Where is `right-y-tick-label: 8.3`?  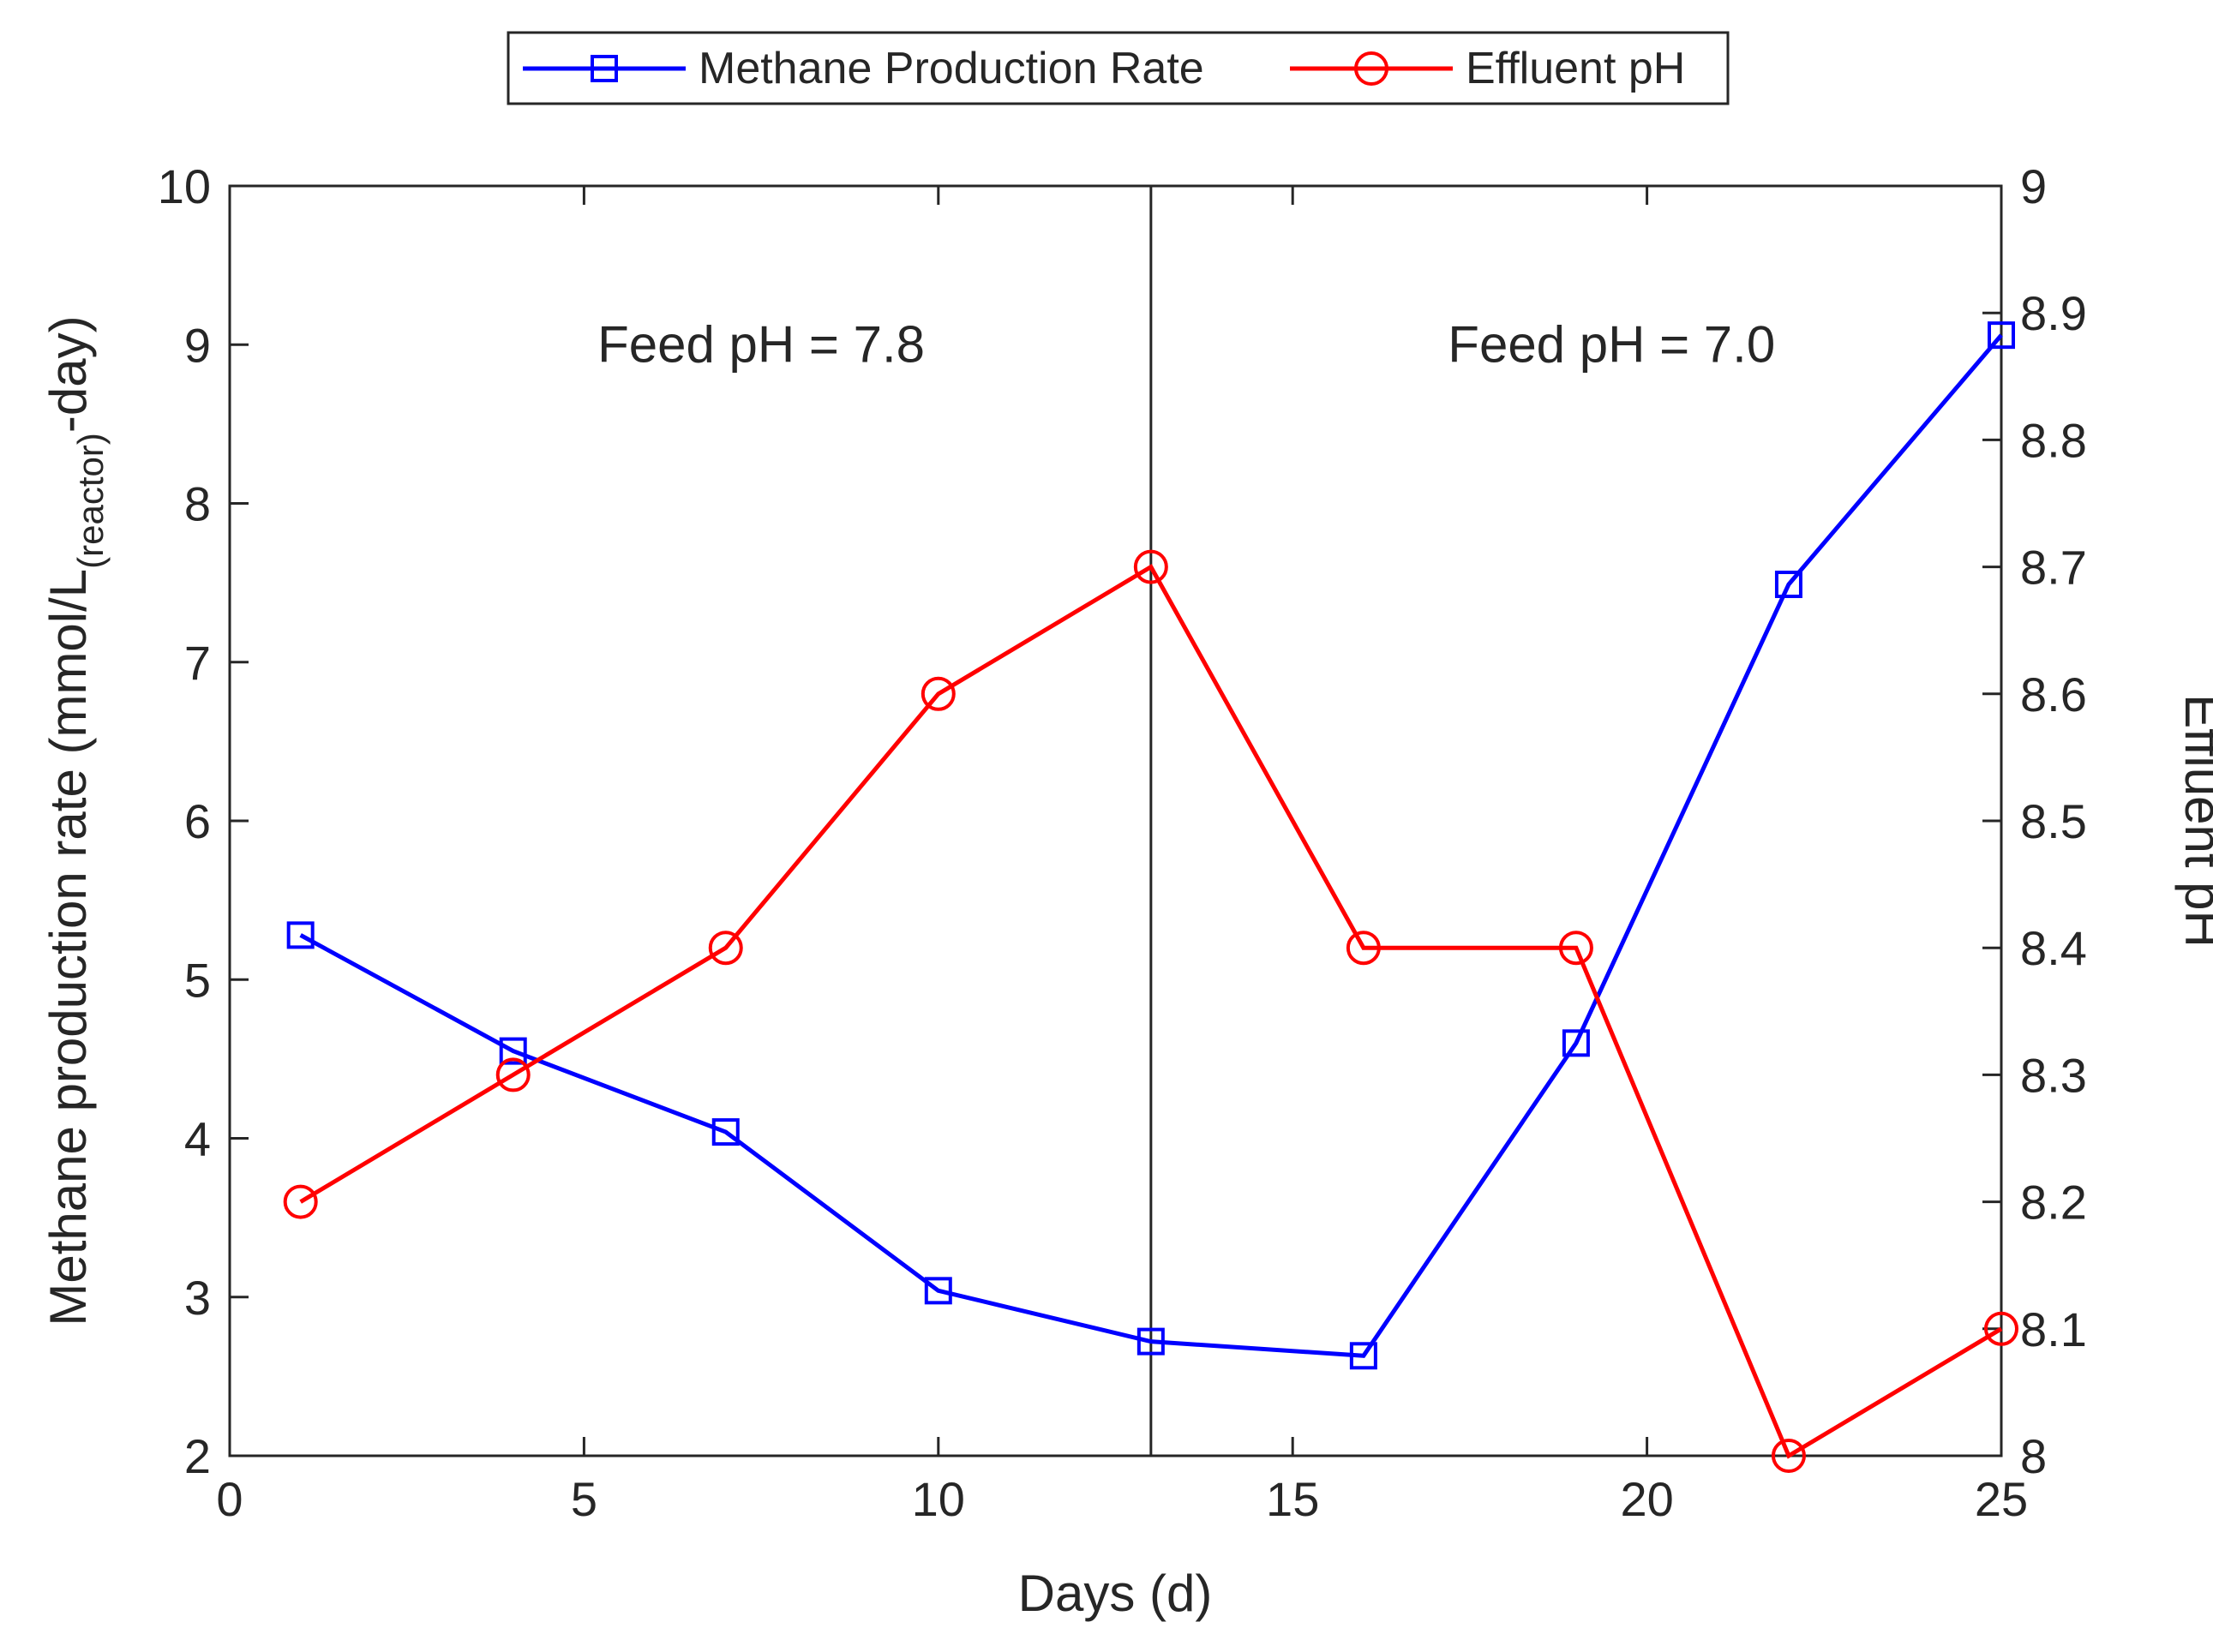
right-y-tick-label: 8.3 is located at coordinates (2053, 1075).